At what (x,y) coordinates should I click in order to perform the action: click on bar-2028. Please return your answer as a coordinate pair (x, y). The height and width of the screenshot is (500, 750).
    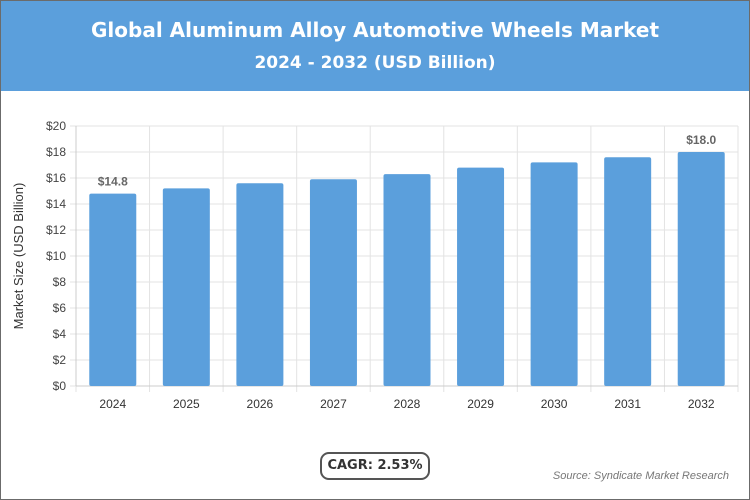
    Looking at the image, I should click on (407, 280).